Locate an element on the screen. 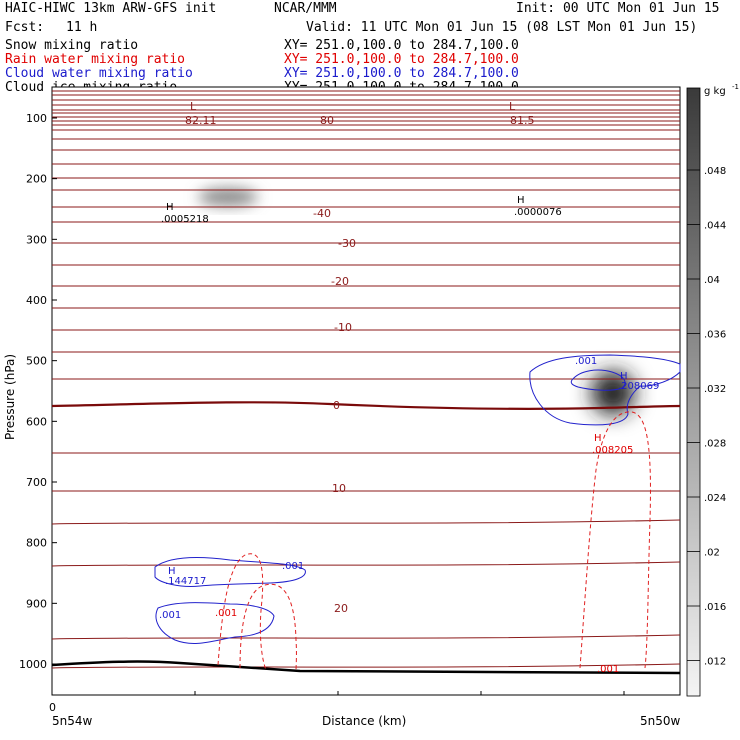 The width and height of the screenshot is (740, 740). terrain-line is located at coordinates (366, 667).